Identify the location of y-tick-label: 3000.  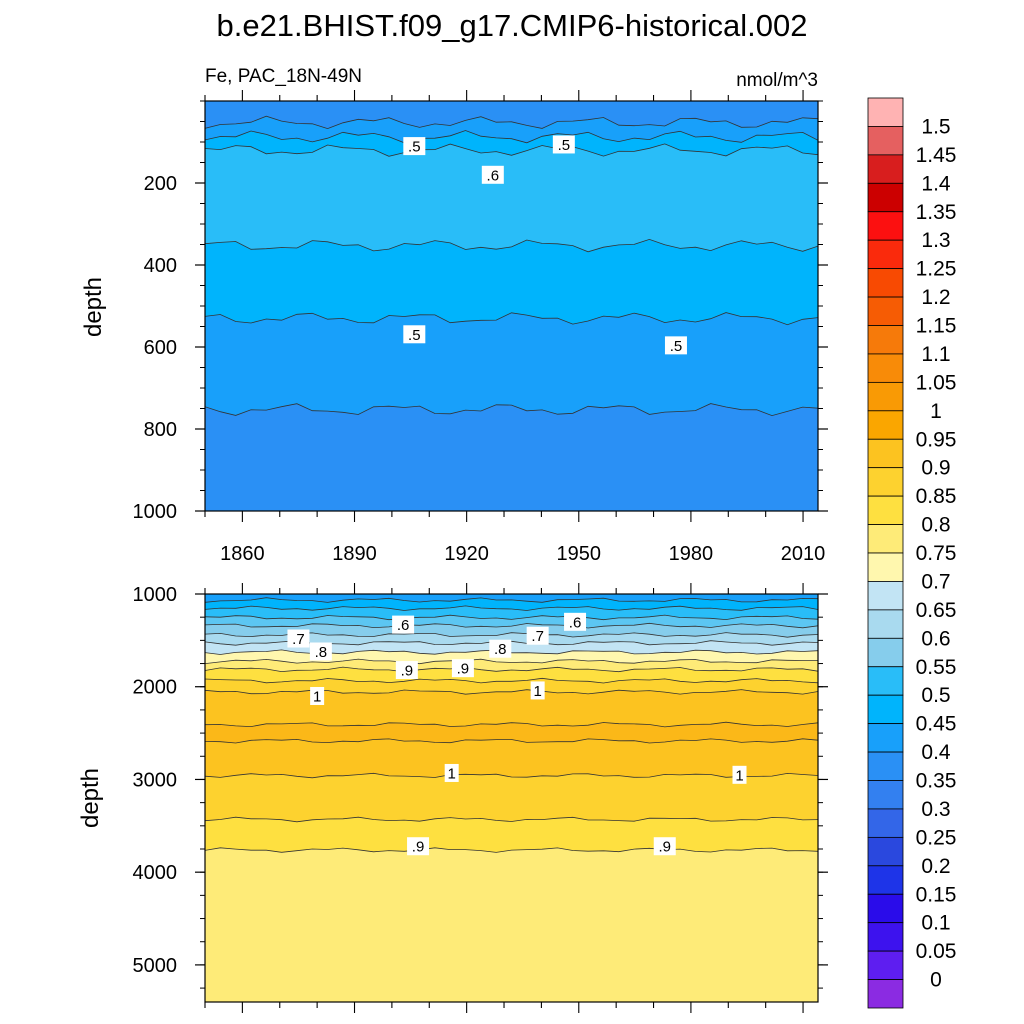
(155, 780).